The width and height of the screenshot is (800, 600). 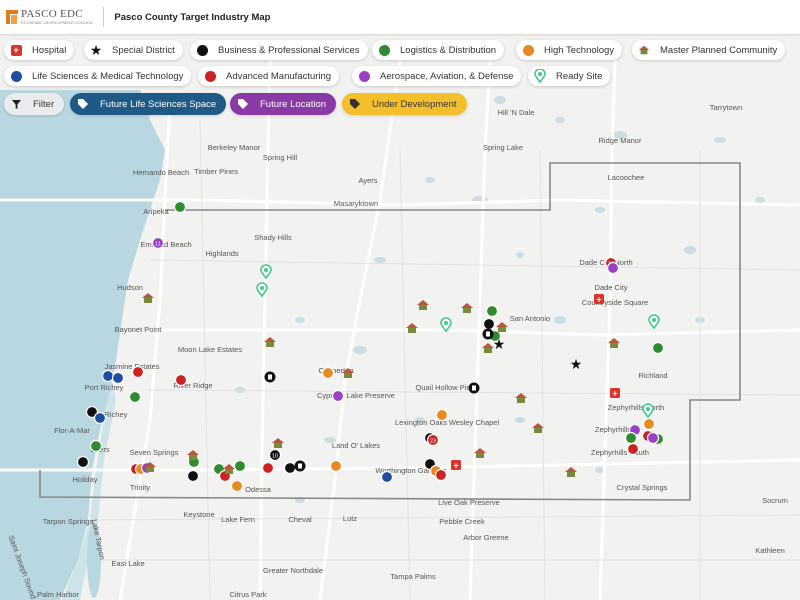 What do you see at coordinates (39, 50) in the screenshot?
I see `legend-hospital: + Hospital` at bounding box center [39, 50].